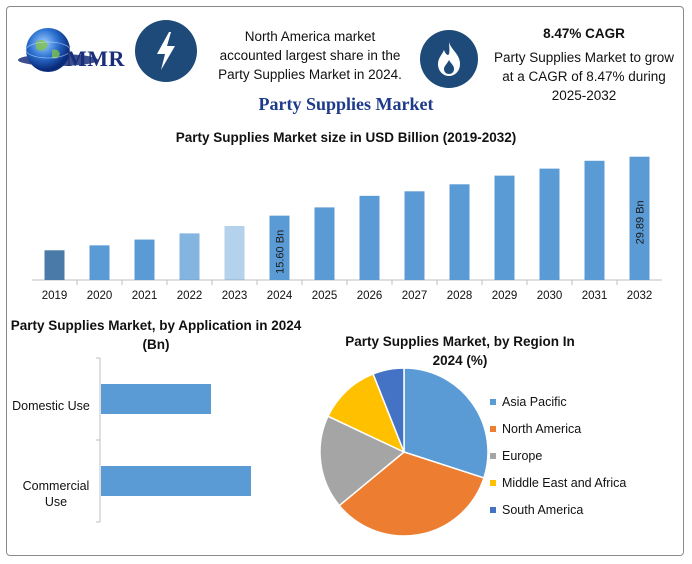 The height and width of the screenshot is (564, 692). I want to click on x-tick-label: 2031, so click(595, 296).